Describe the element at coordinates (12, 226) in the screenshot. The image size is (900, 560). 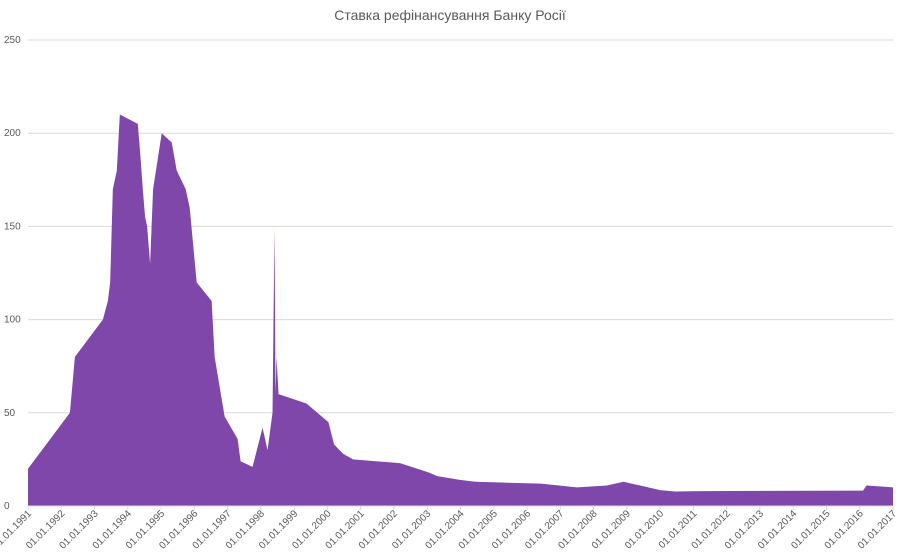
I see `y-tick-label: 150` at that location.